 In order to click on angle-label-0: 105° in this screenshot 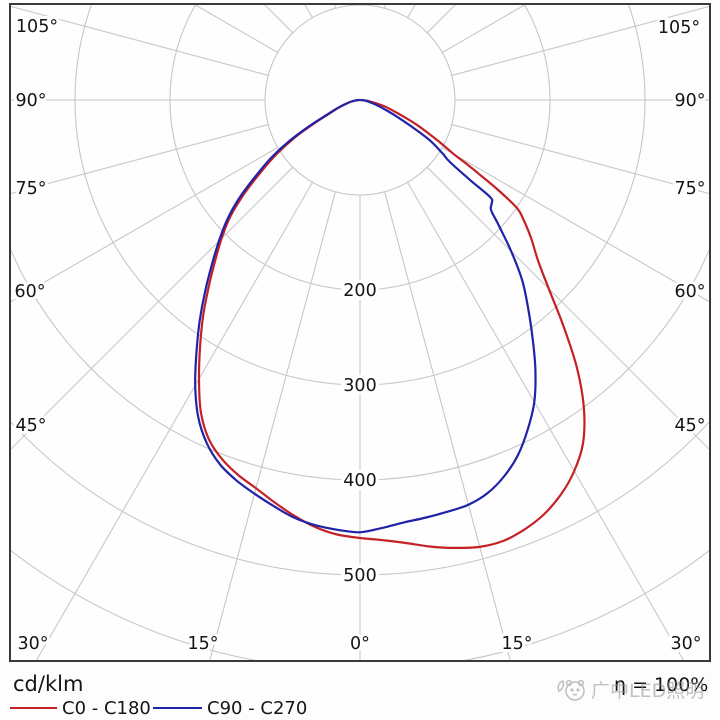, I will do `click(37, 27)`.